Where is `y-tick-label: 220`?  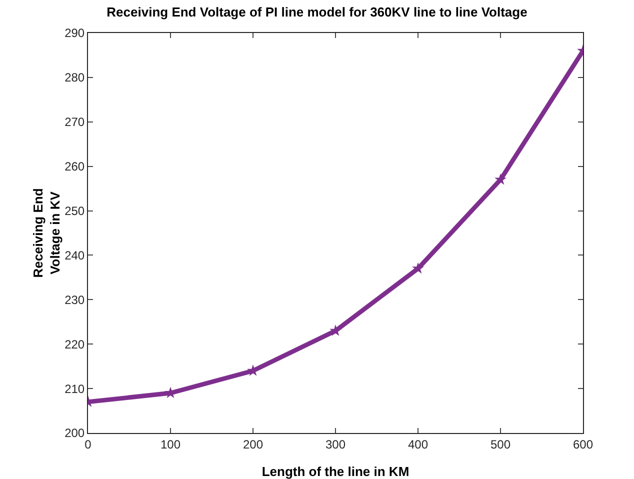
y-tick-label: 220 is located at coordinates (74, 344).